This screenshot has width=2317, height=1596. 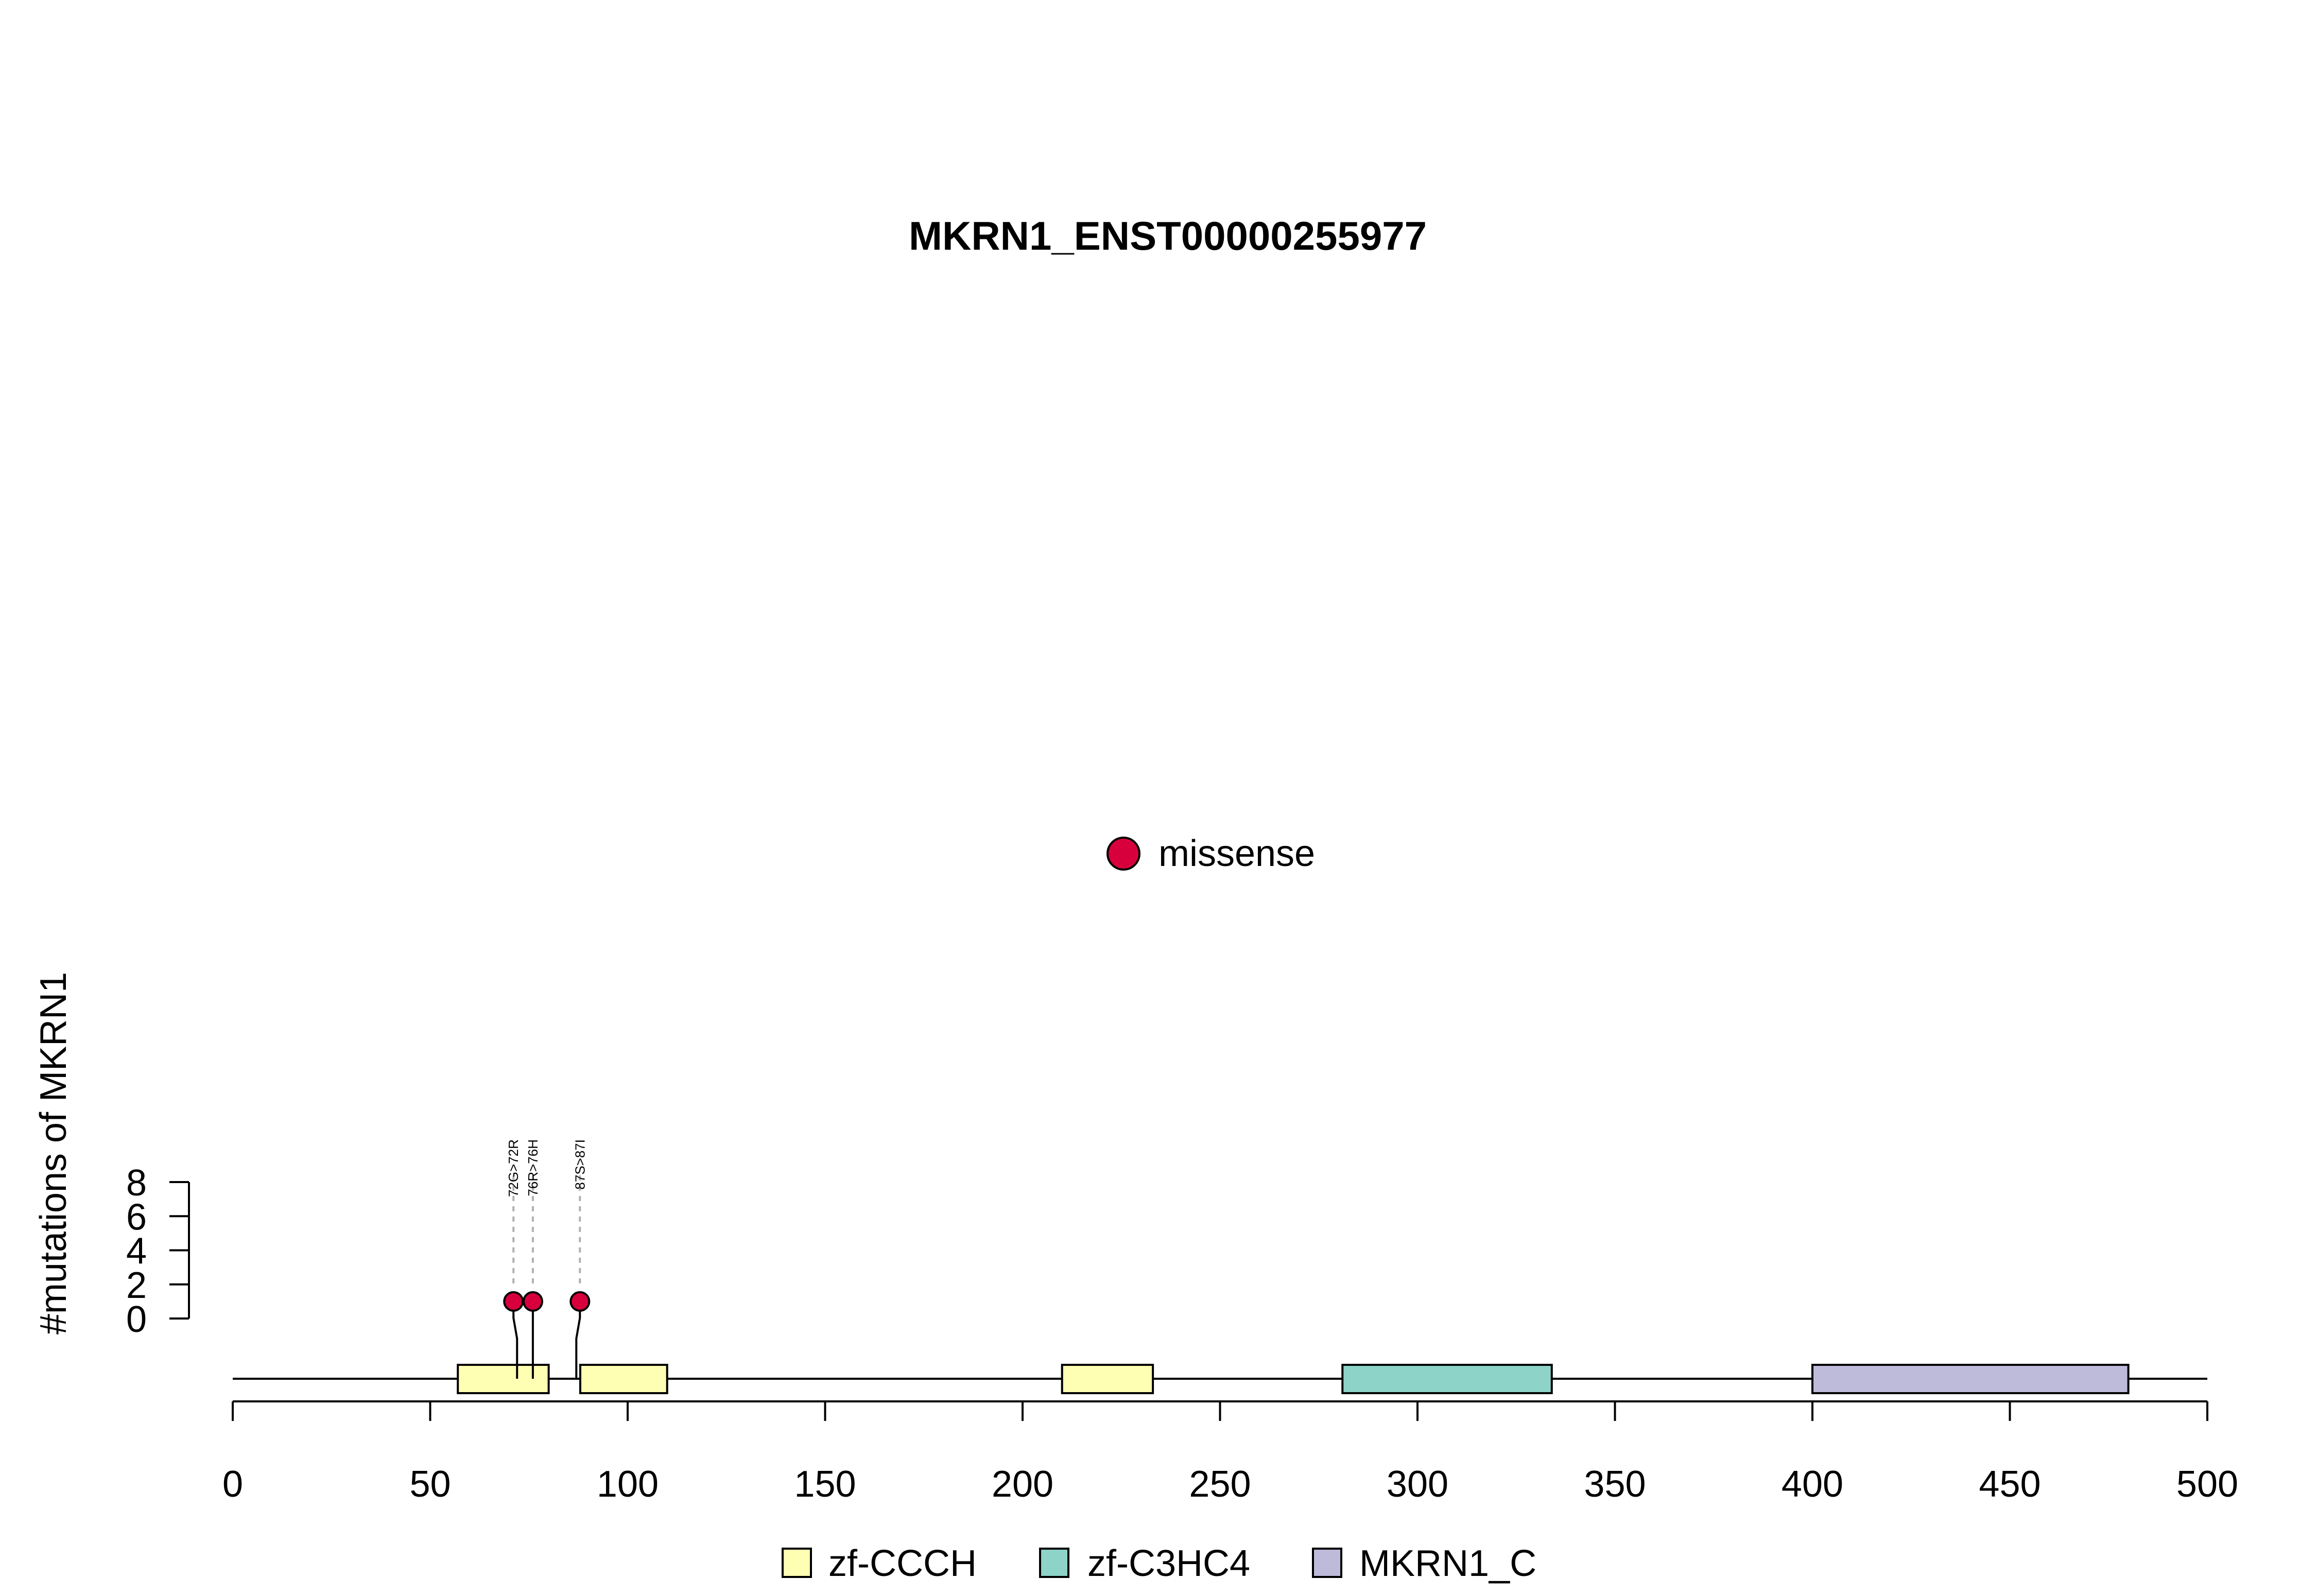 I want to click on x-tick-label: 300, so click(x=1417, y=1485).